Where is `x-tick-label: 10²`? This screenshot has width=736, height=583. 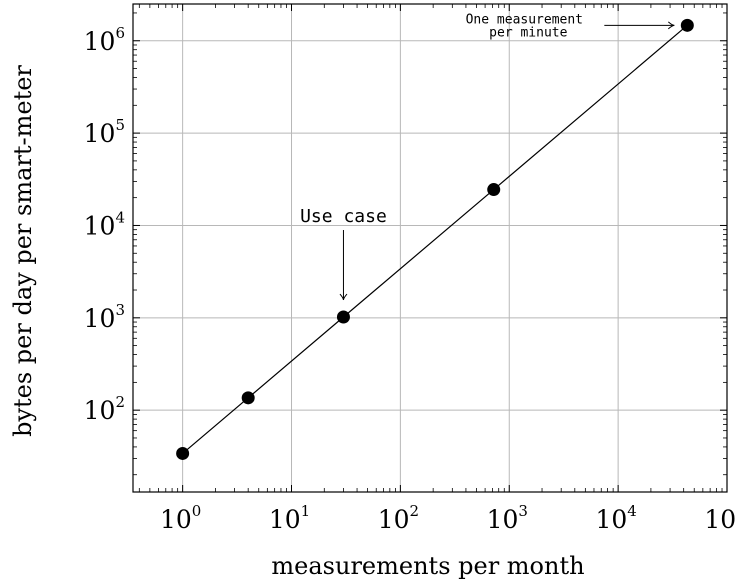
x-tick-label: 10² is located at coordinates (398, 518).